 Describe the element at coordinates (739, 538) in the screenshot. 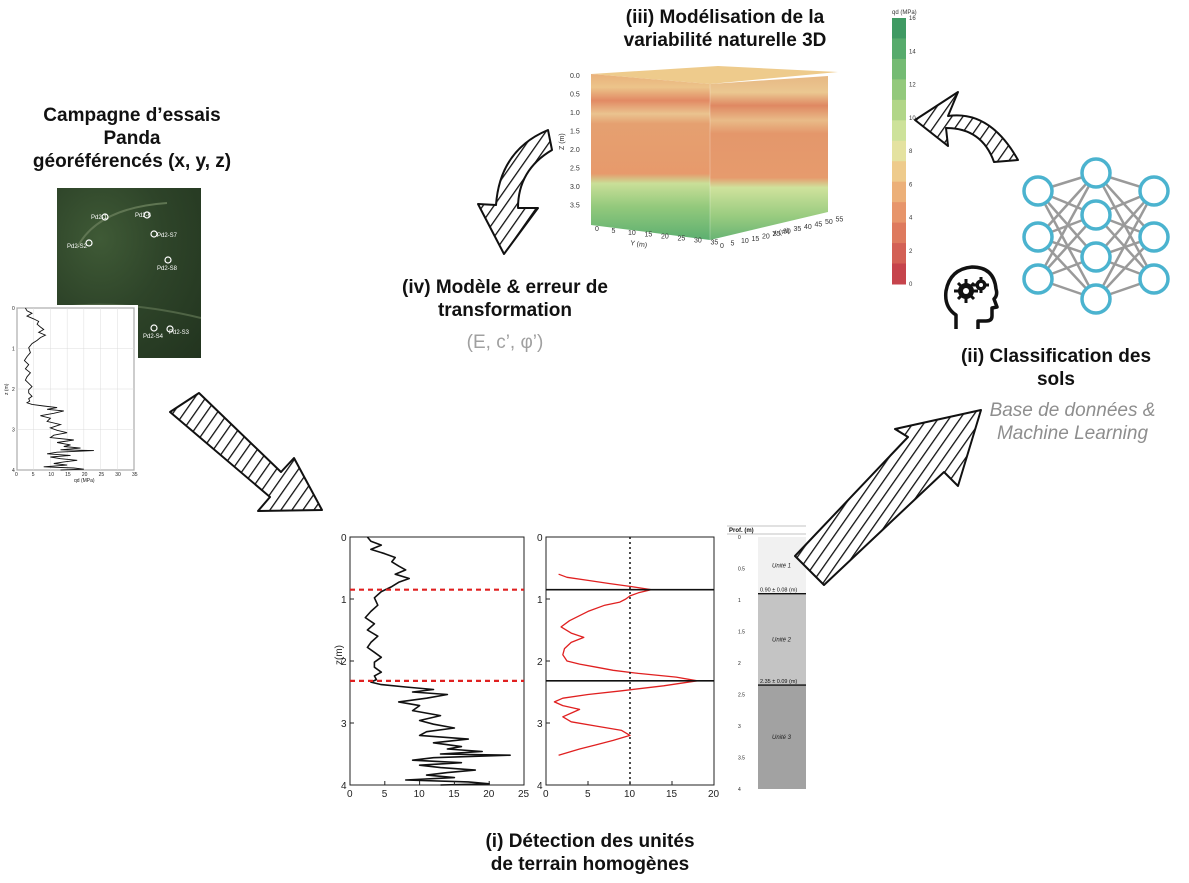

I see `depth-tick-label: 0` at that location.